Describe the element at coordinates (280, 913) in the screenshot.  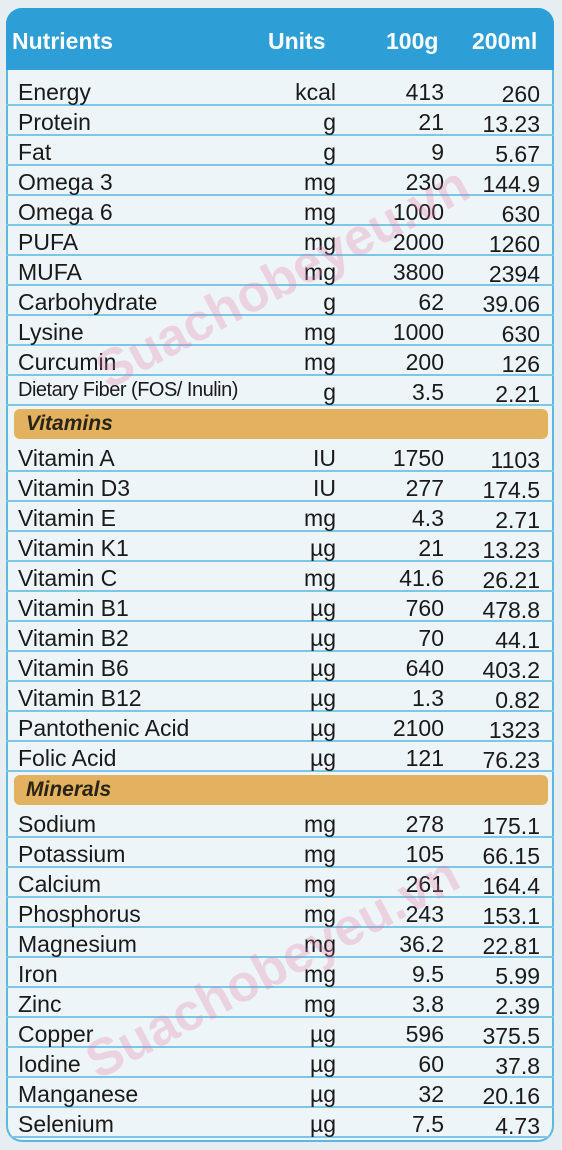
I see `table-row: Phosphorus mg 243 153.1` at that location.